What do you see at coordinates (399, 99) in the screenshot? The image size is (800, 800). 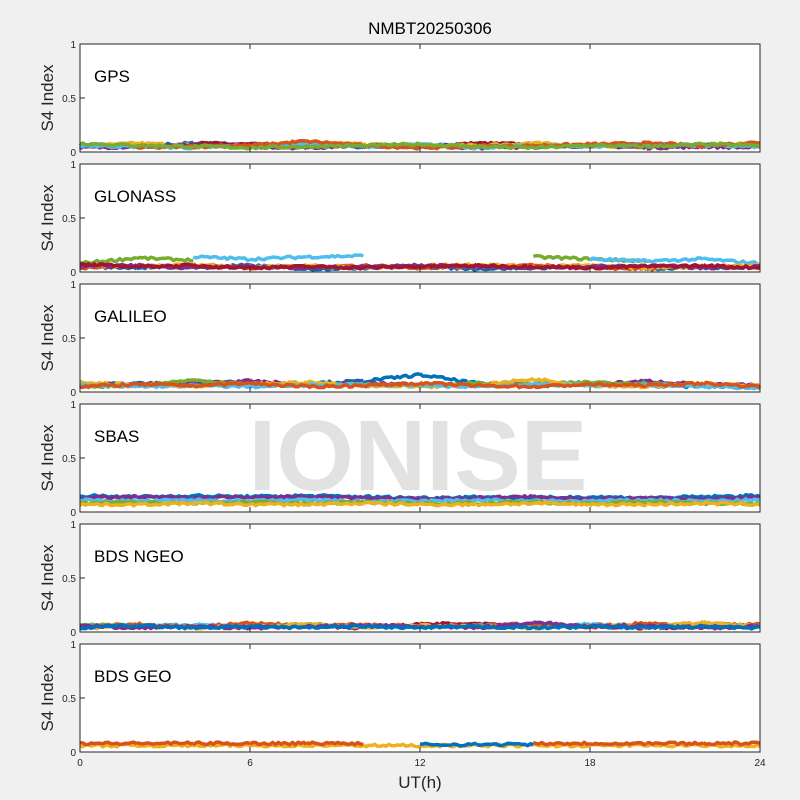 I see `panel-gps: 0 0.5 1 S4 Index GPS` at bounding box center [399, 99].